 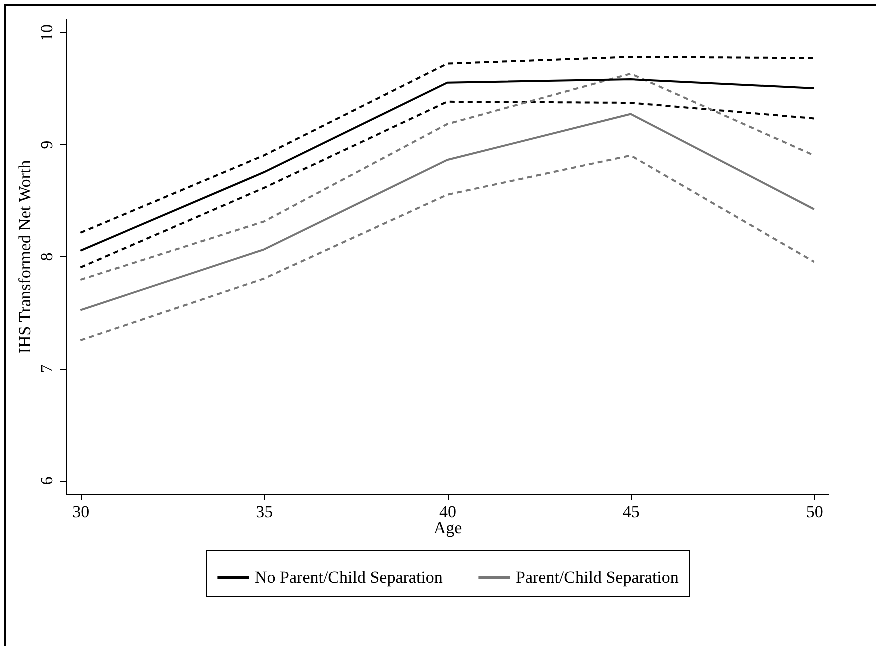 I want to click on x-tick-label: 45, so click(x=631, y=512).